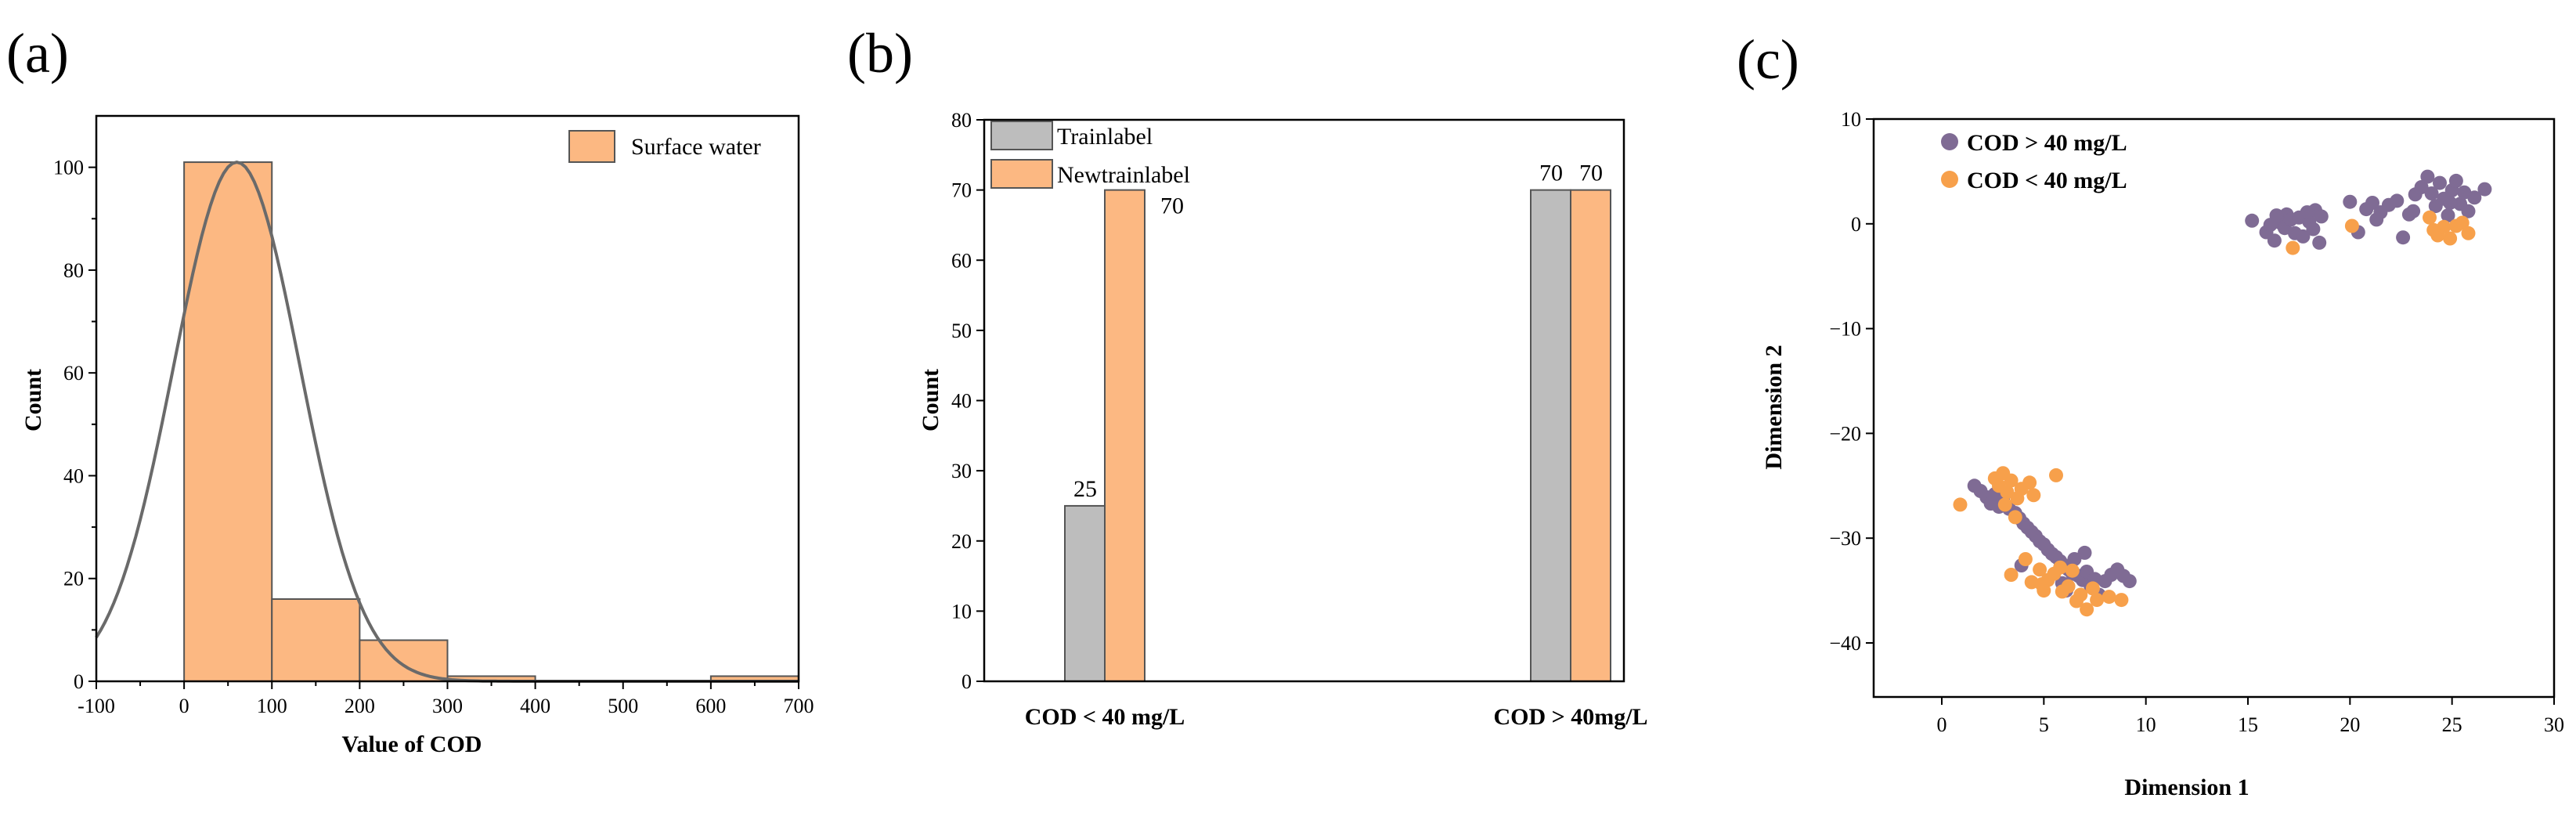 The height and width of the screenshot is (816, 2576). Describe the element at coordinates (696, 147) in the screenshot. I see `legend-label-surface-water: Surface water` at that location.